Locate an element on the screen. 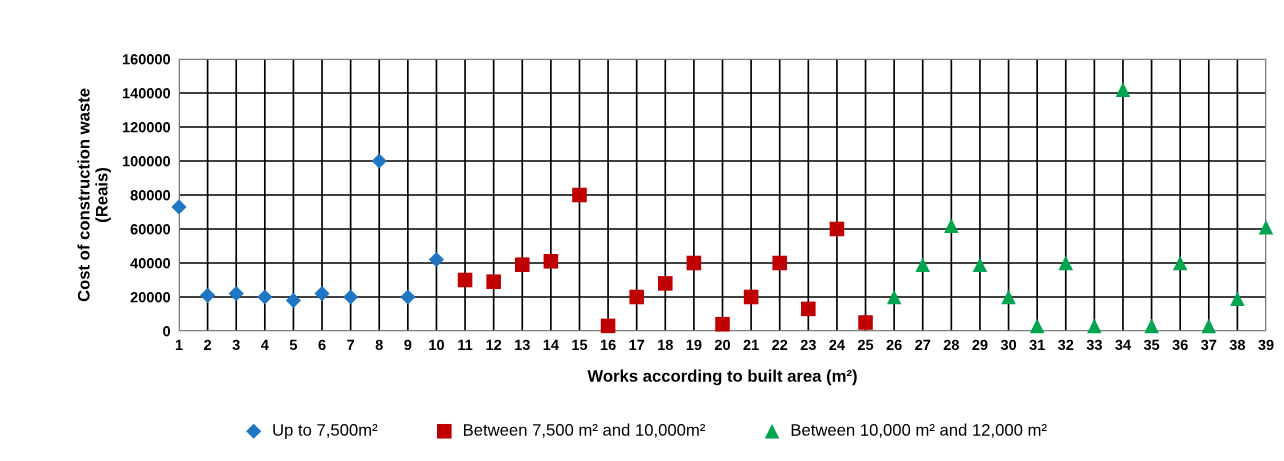 This screenshot has height=461, width=1284. x-tick-label: 19 is located at coordinates (694, 345).